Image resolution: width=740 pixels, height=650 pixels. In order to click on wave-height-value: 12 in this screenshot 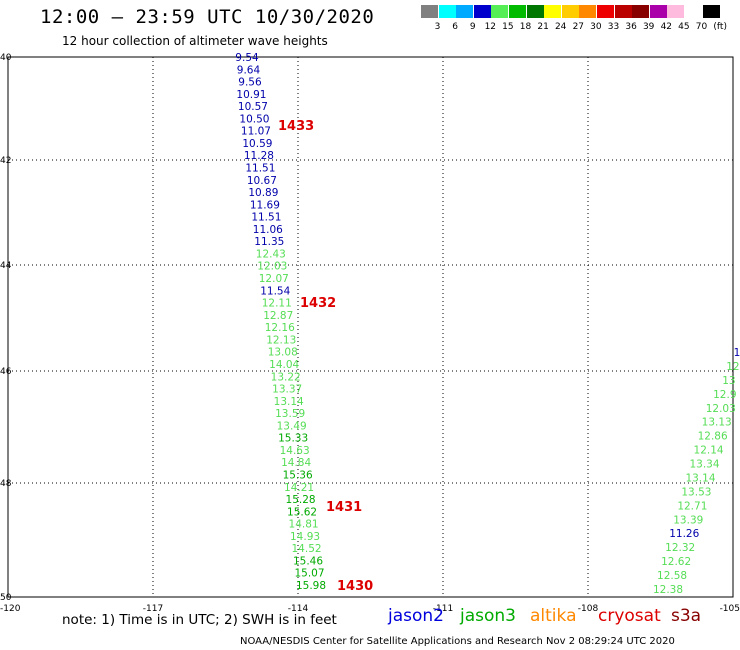, I will do `click(732, 367)`.